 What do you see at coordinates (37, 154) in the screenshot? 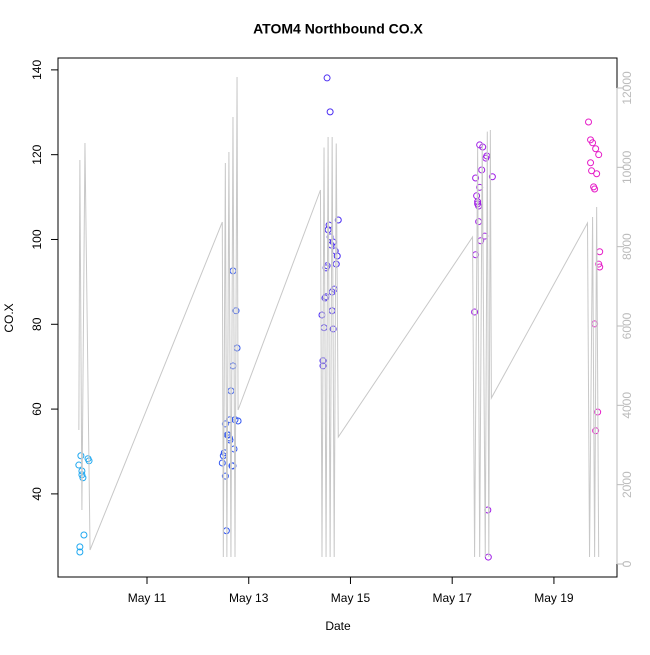
I see `y-tick-label: 120` at bounding box center [37, 154].